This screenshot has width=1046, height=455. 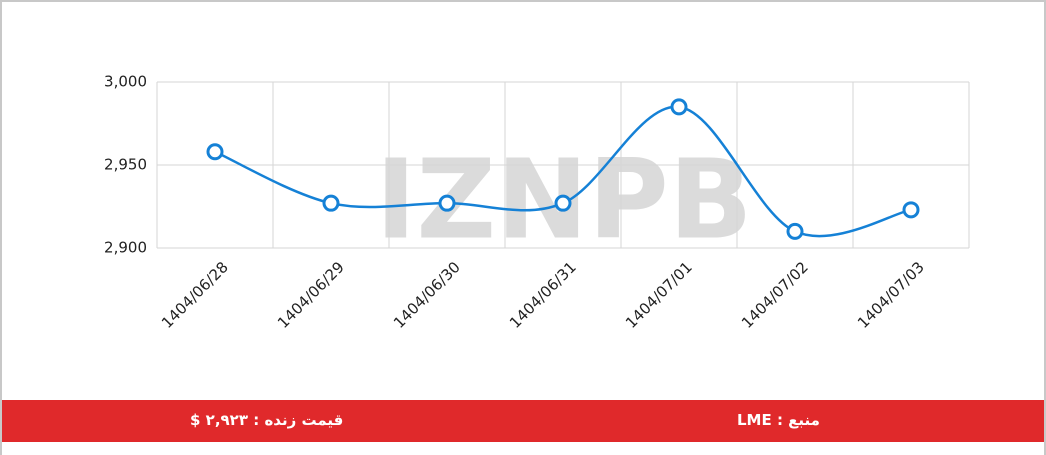 What do you see at coordinates (778, 420) in the screenshot?
I see `source: منبع : LME` at bounding box center [778, 420].